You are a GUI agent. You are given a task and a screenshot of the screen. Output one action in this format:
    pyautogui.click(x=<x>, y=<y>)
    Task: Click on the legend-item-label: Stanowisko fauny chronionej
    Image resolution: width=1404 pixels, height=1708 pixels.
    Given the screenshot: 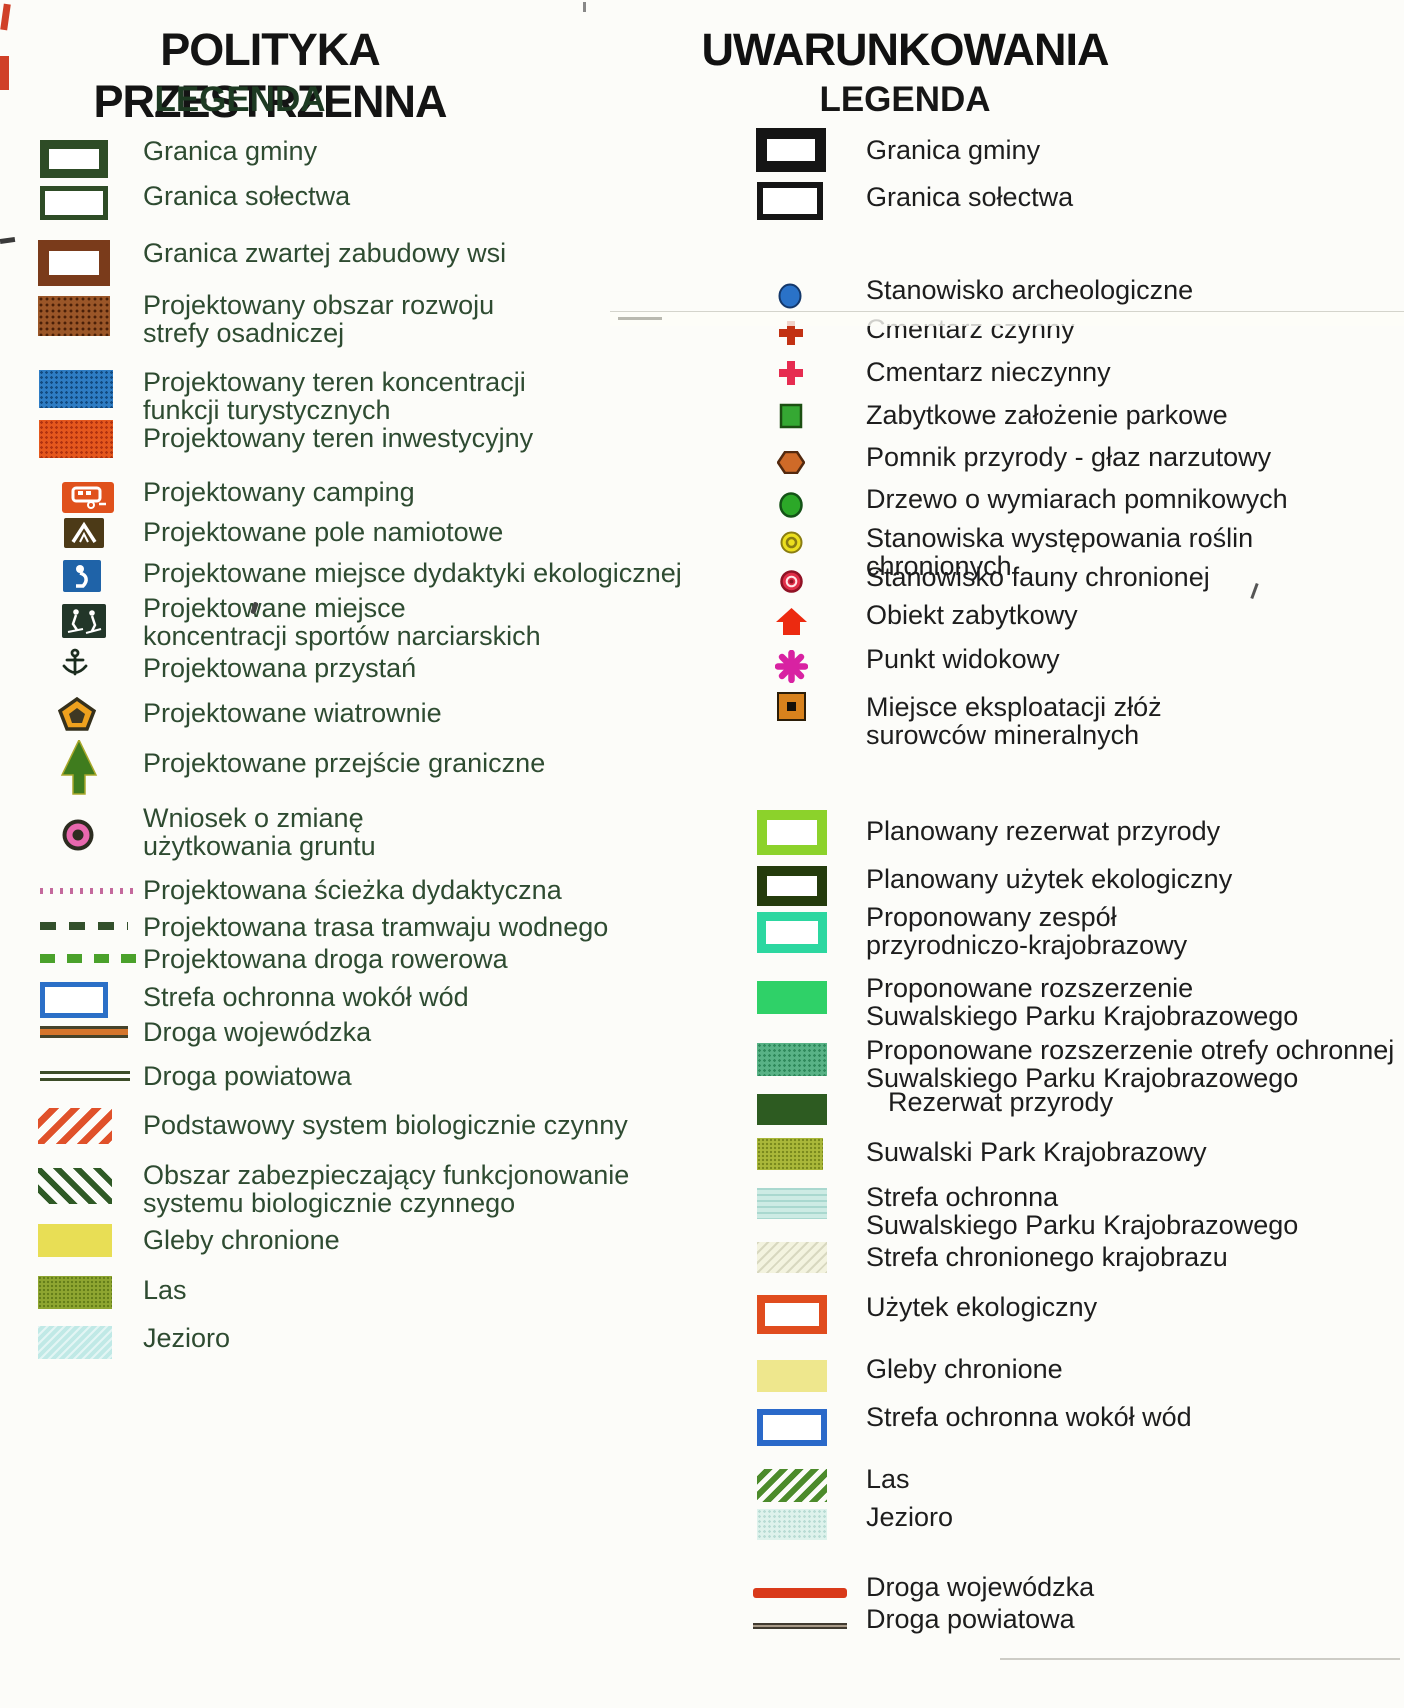 What is the action you would take?
    pyautogui.click(x=1038, y=577)
    